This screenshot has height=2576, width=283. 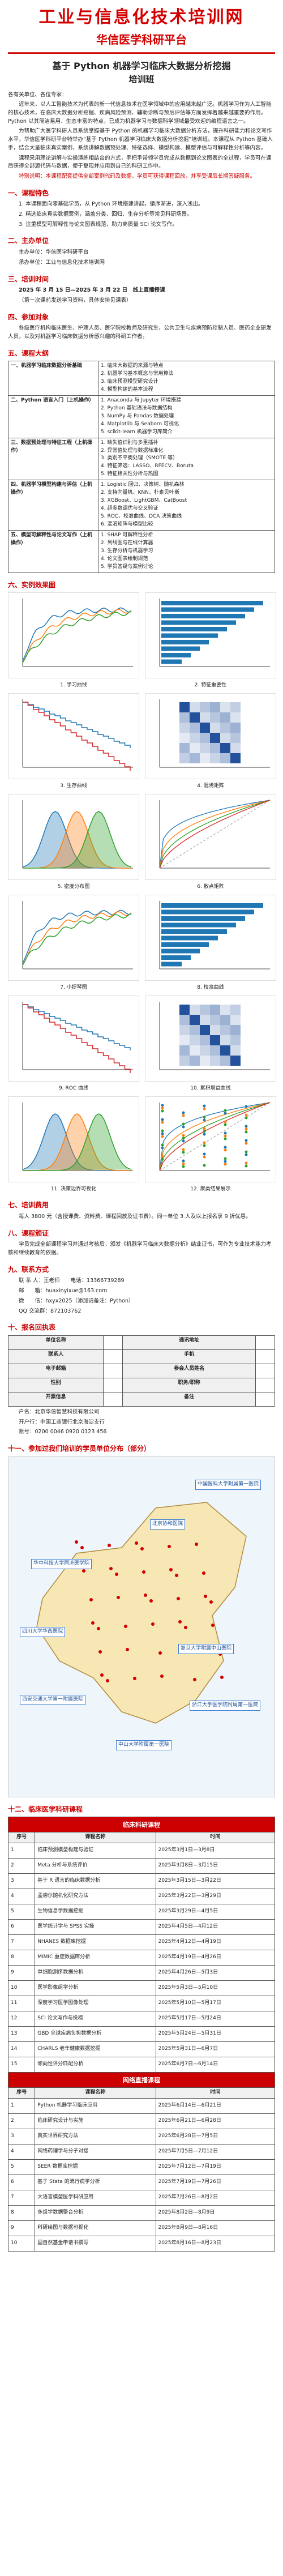 What do you see at coordinates (189, 1384) in the screenshot?
I see `field-label: 职务/职称` at bounding box center [189, 1384].